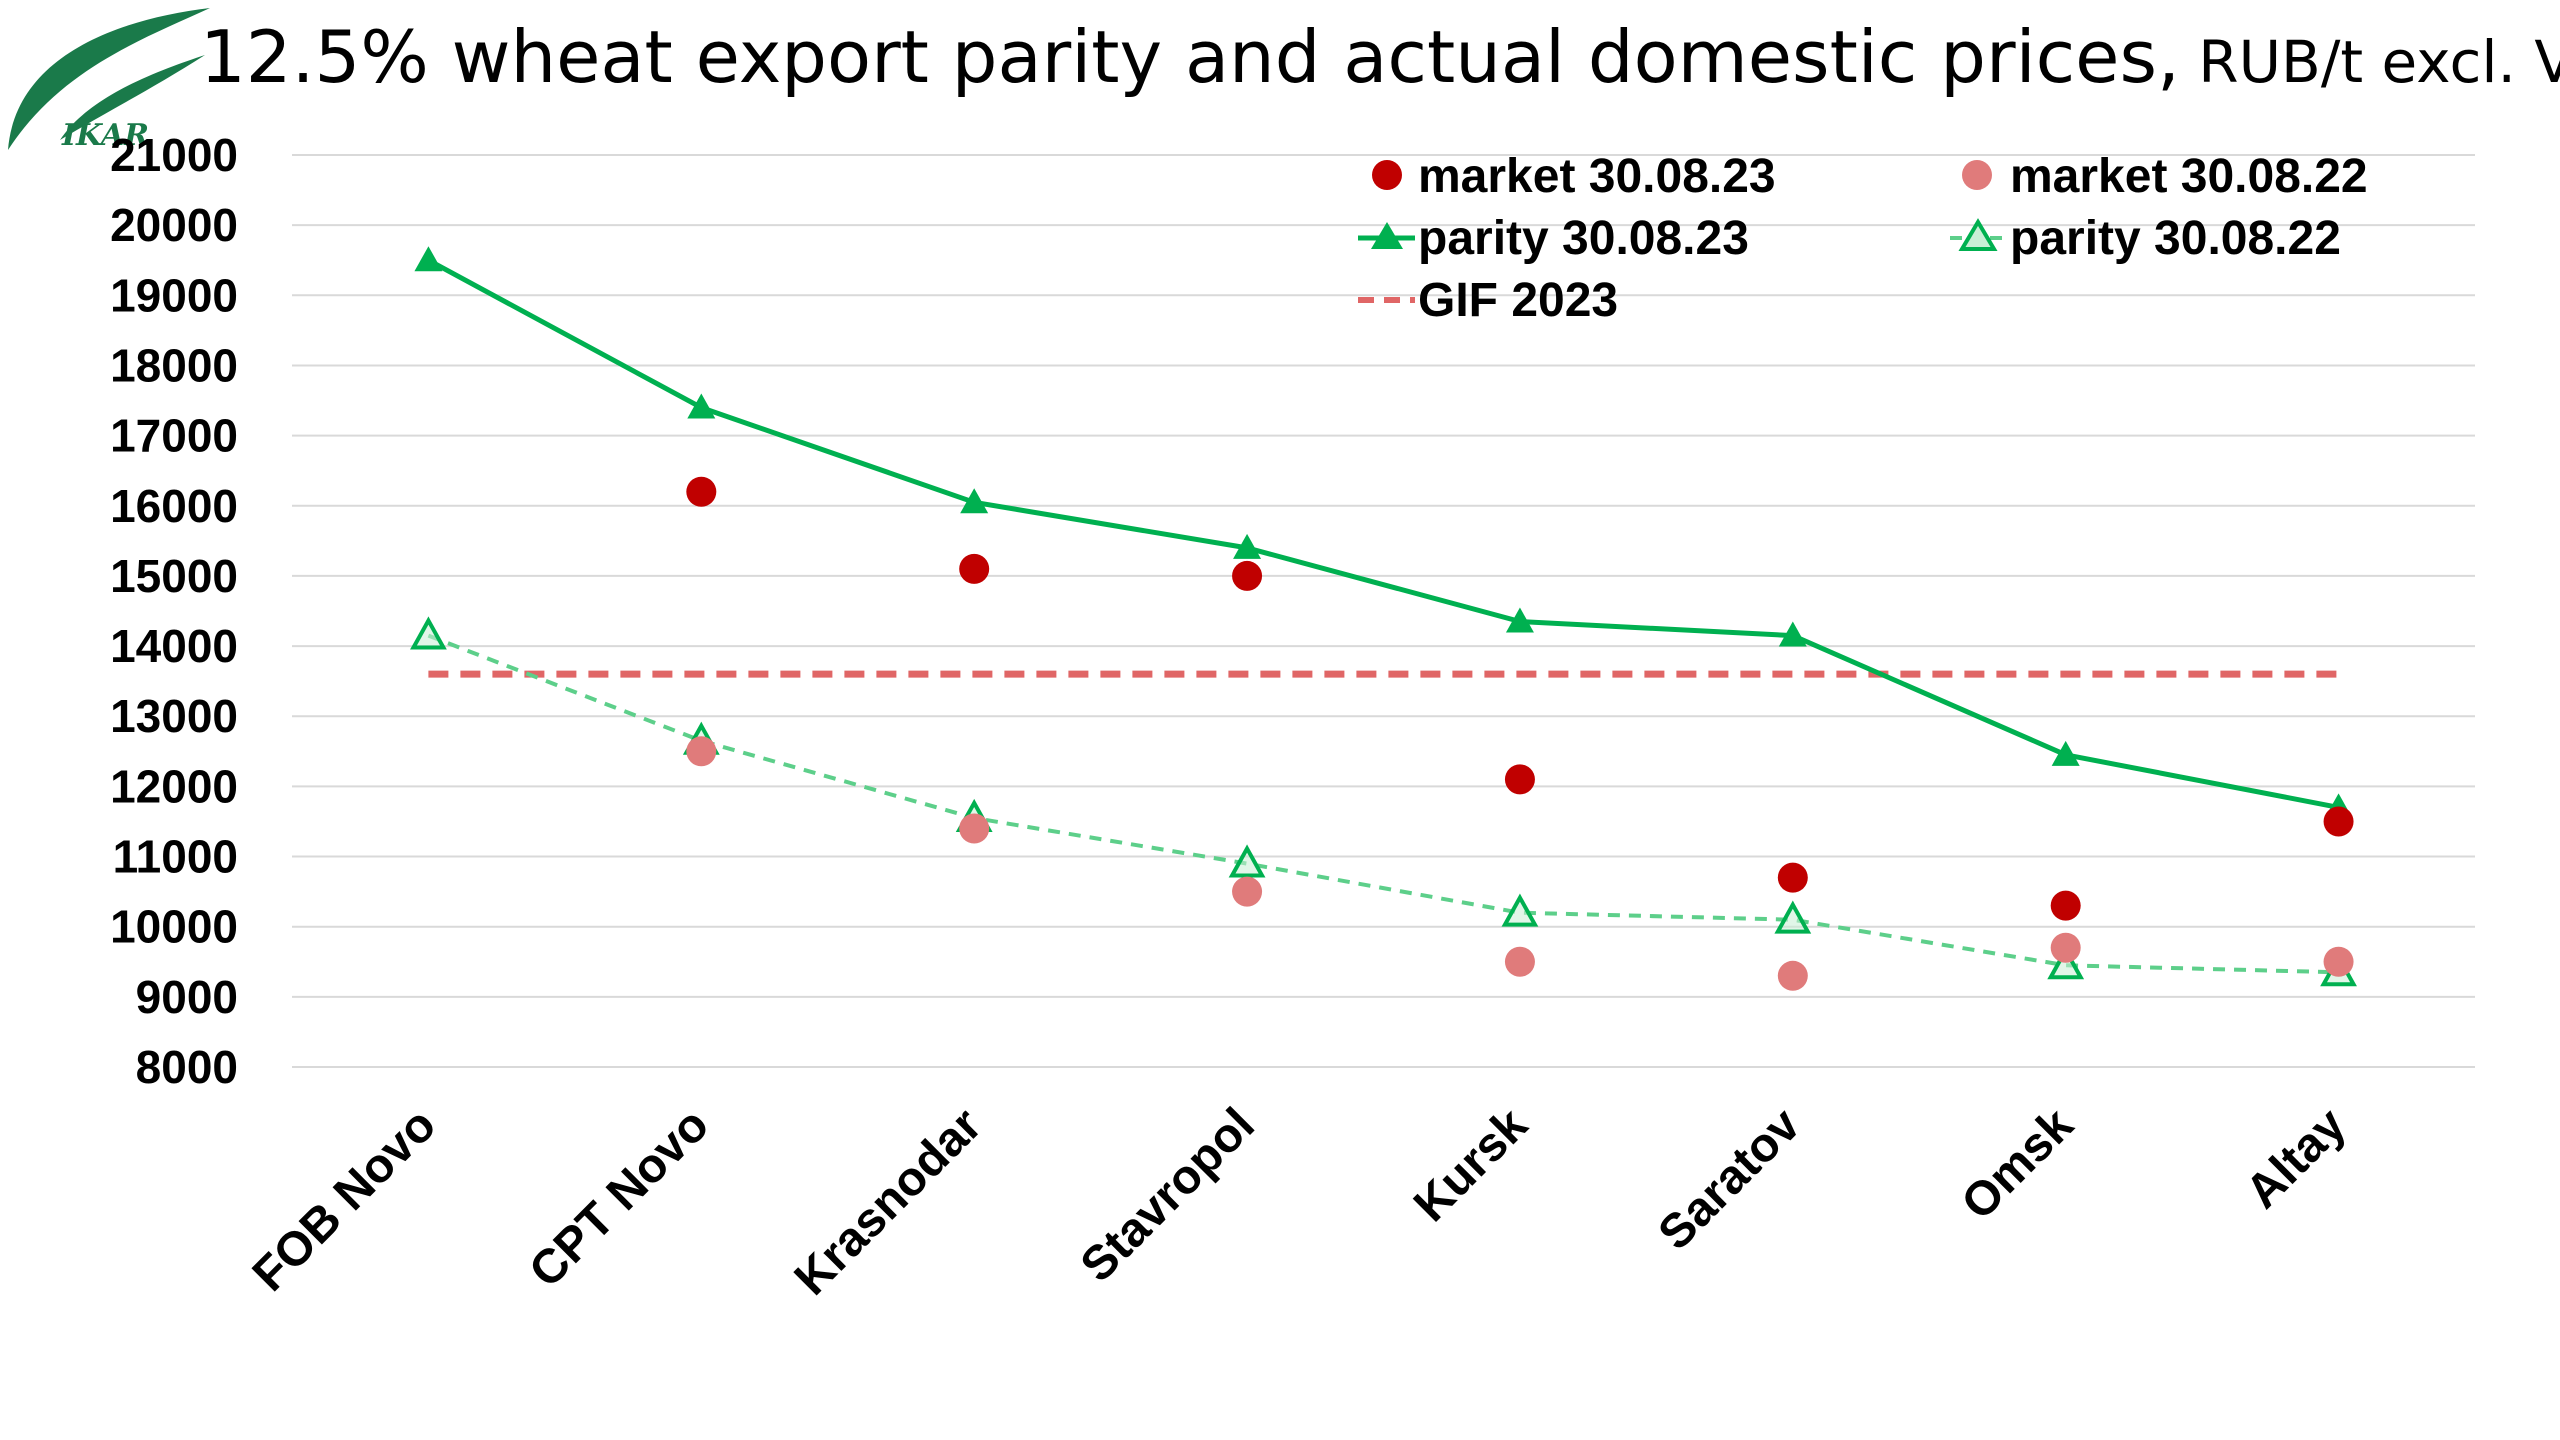  What do you see at coordinates (174, 365) in the screenshot?
I see `y-tick-label: 18000` at bounding box center [174, 365].